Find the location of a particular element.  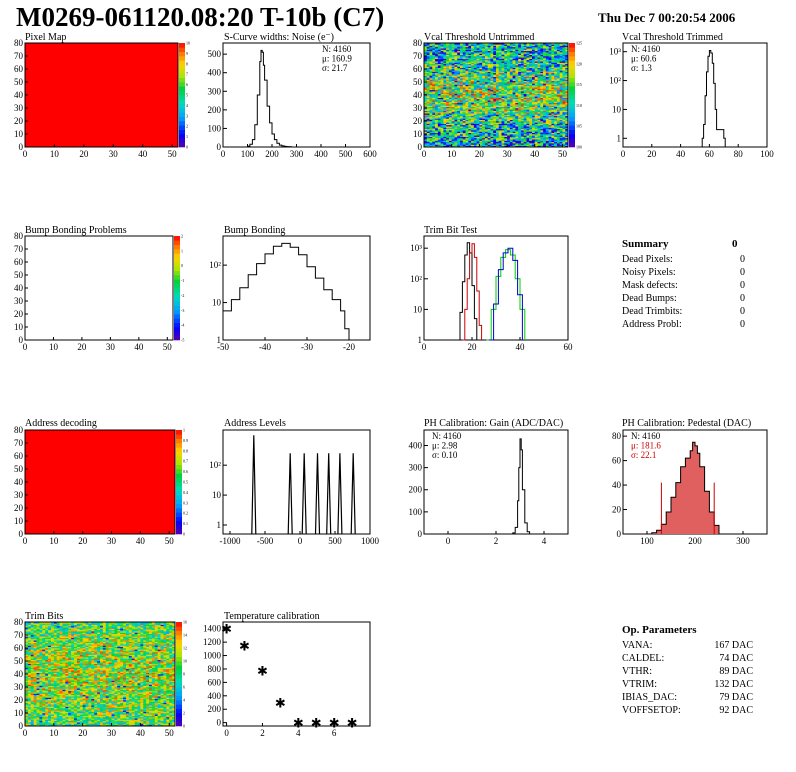

y-tick-label: 50 is located at coordinates (19, 469).